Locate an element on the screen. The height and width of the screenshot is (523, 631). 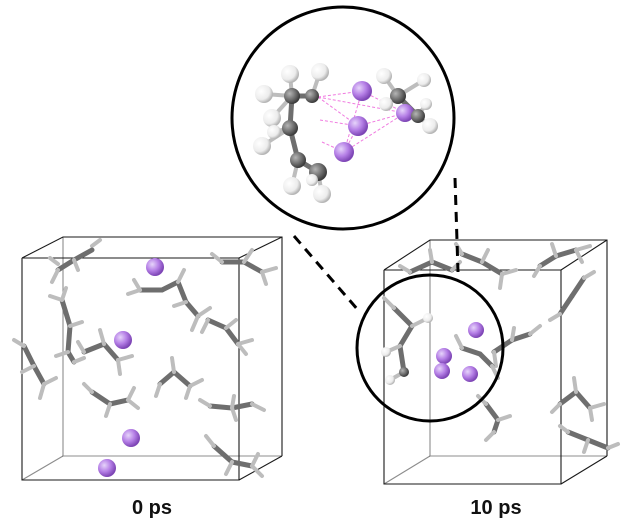
zoom-connector-left is located at coordinates (326, 273).